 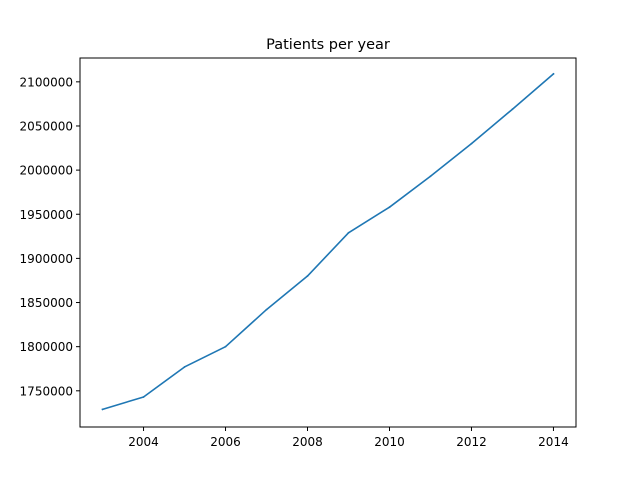 I want to click on y-tick-label: 1750000, so click(x=46, y=391).